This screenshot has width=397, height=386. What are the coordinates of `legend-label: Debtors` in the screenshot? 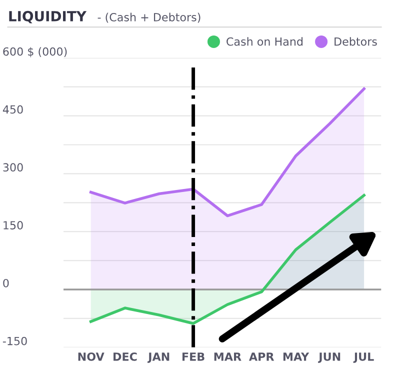 It's located at (355, 41).